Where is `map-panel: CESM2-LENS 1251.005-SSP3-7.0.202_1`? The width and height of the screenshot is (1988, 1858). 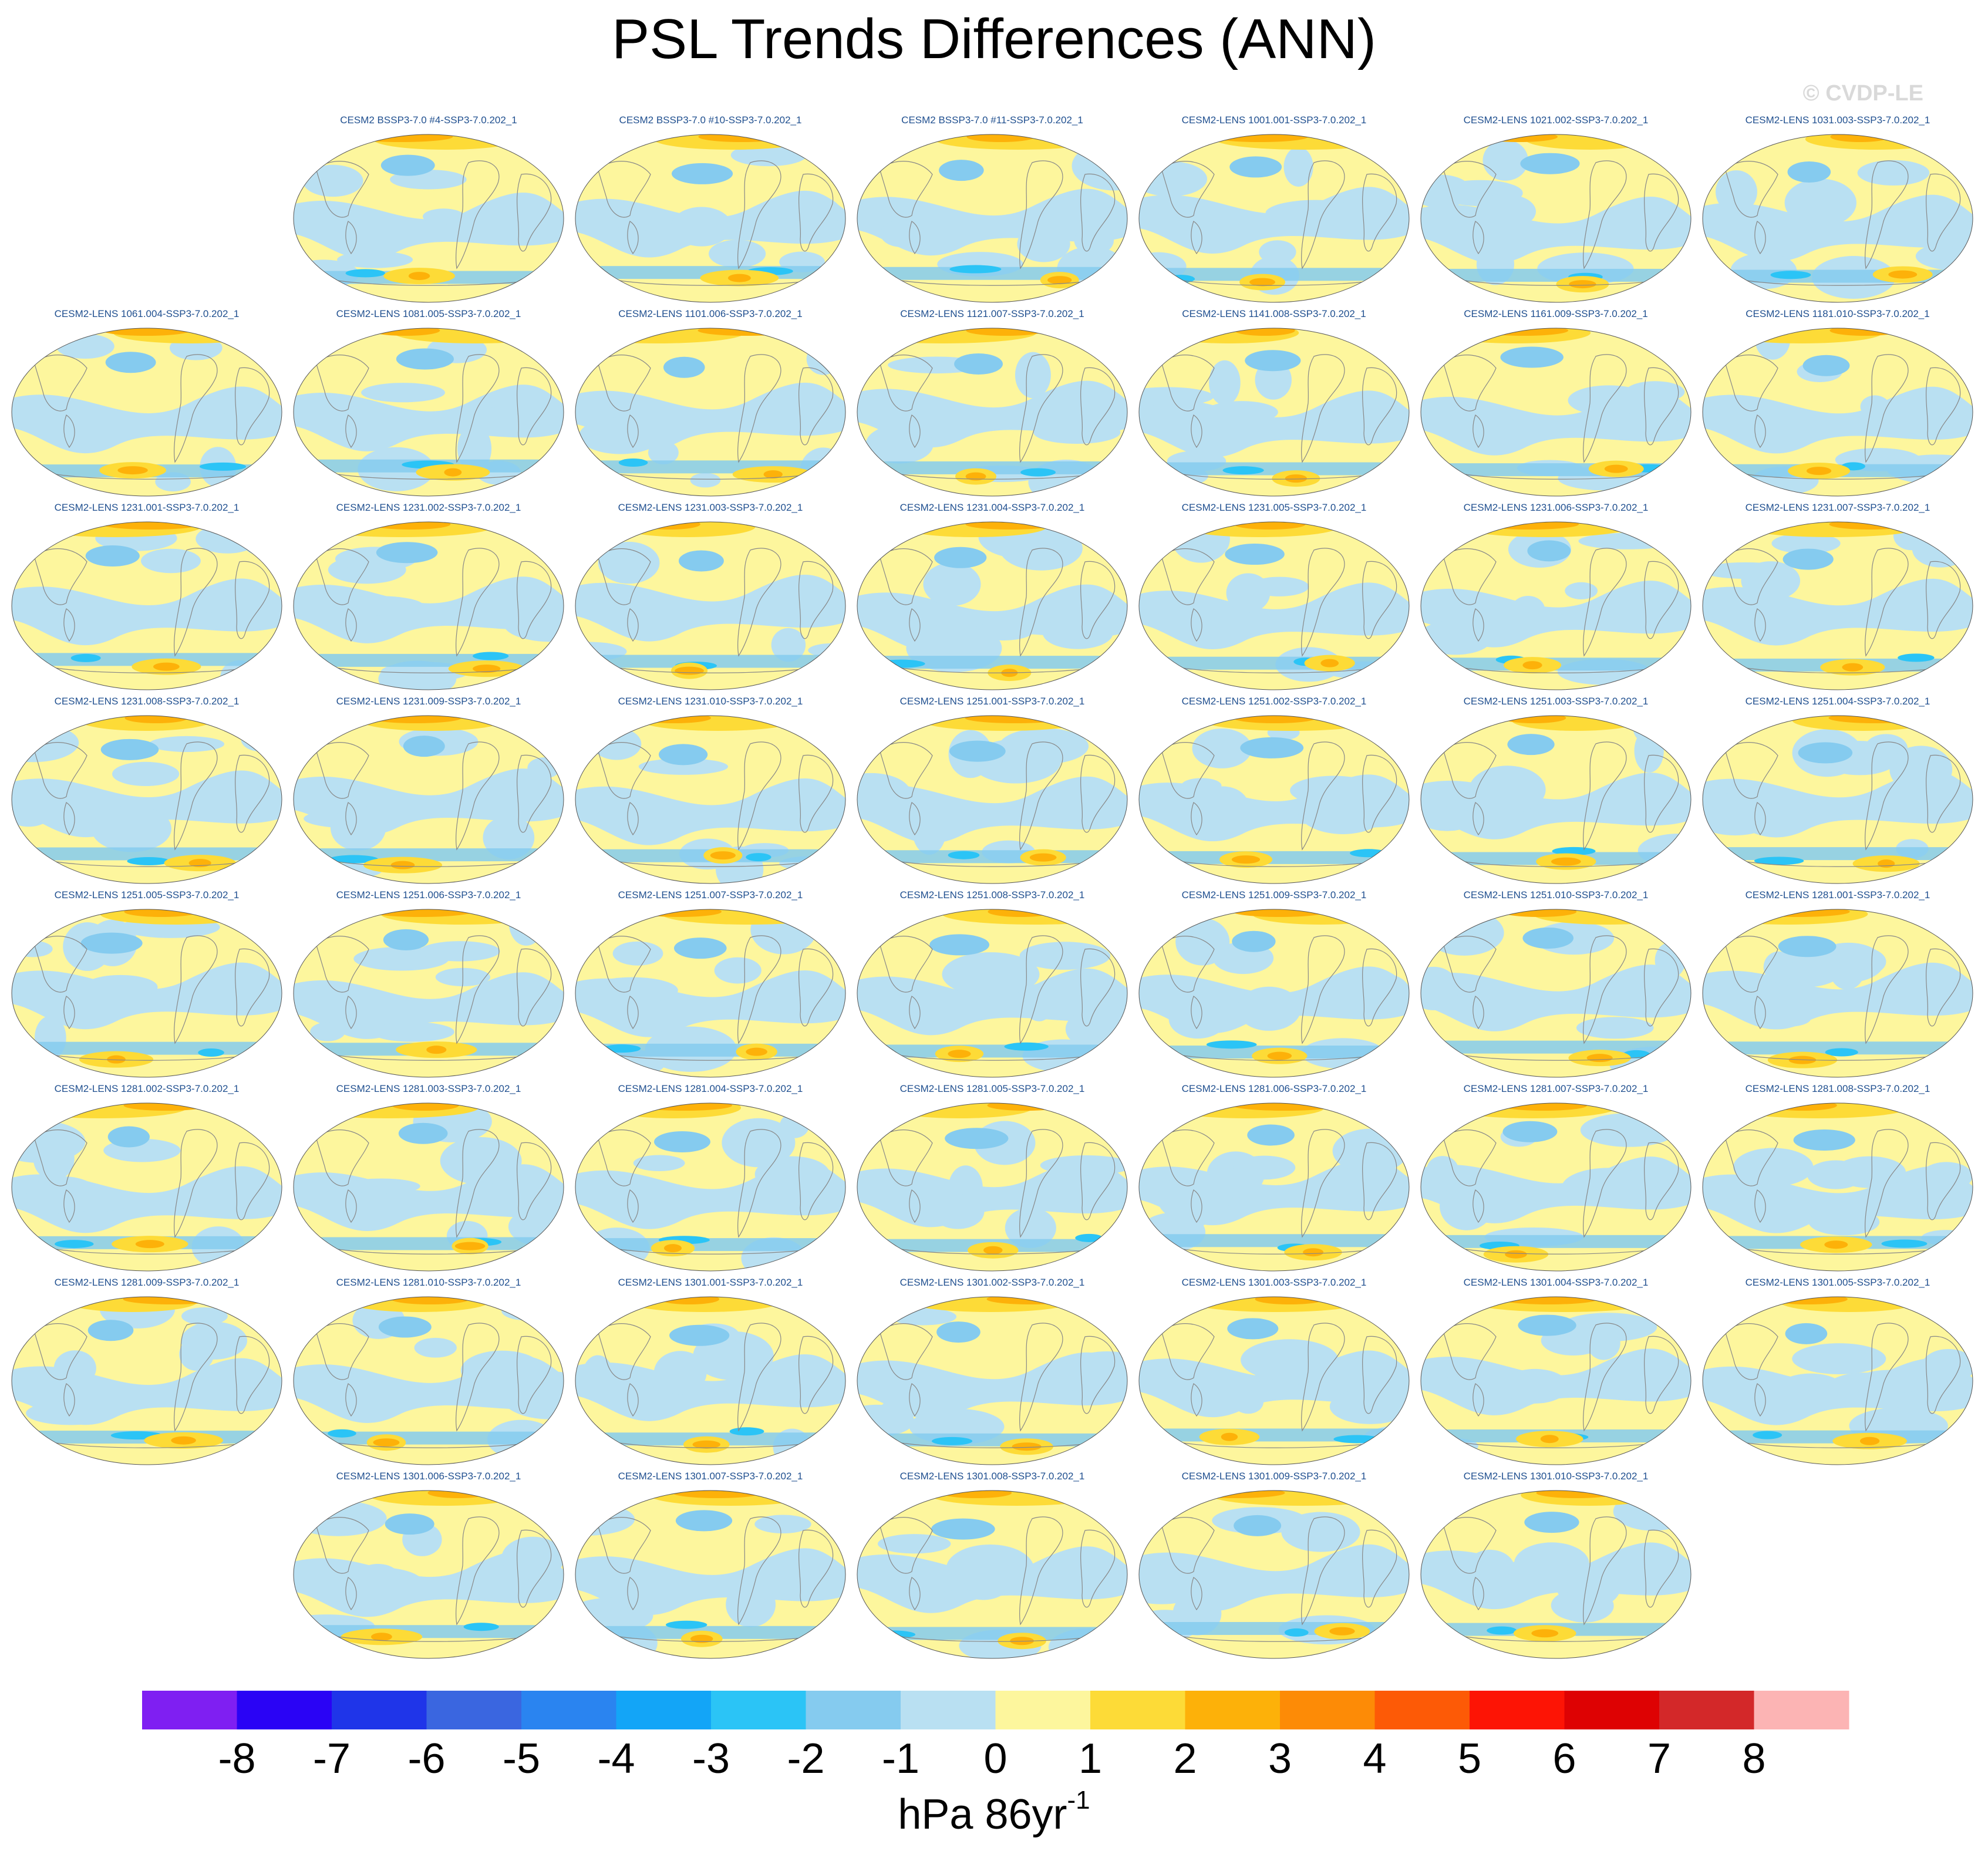 map-panel: CESM2-LENS 1251.005-SSP3-7.0.202_1 is located at coordinates (147, 986).